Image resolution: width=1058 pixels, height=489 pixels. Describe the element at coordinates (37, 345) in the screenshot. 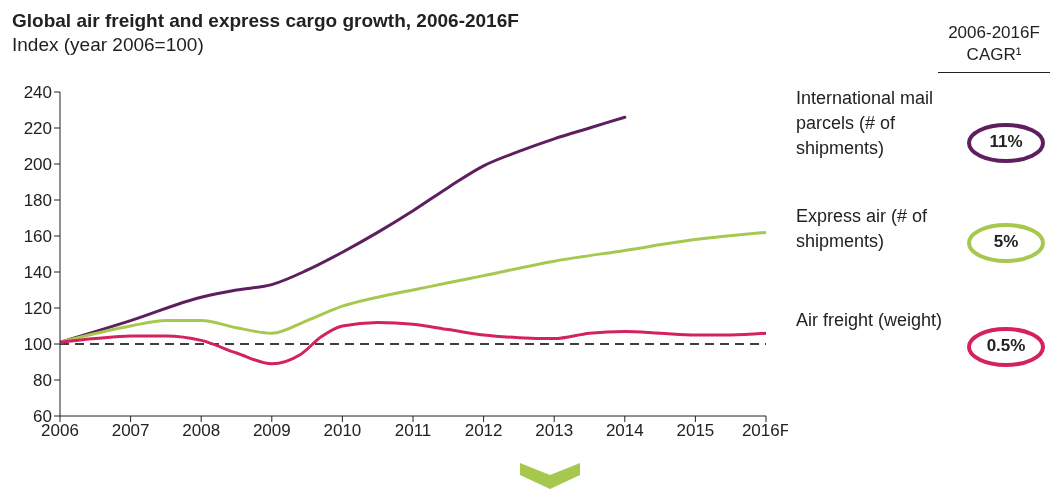

I see `y-tick-label: 100` at that location.